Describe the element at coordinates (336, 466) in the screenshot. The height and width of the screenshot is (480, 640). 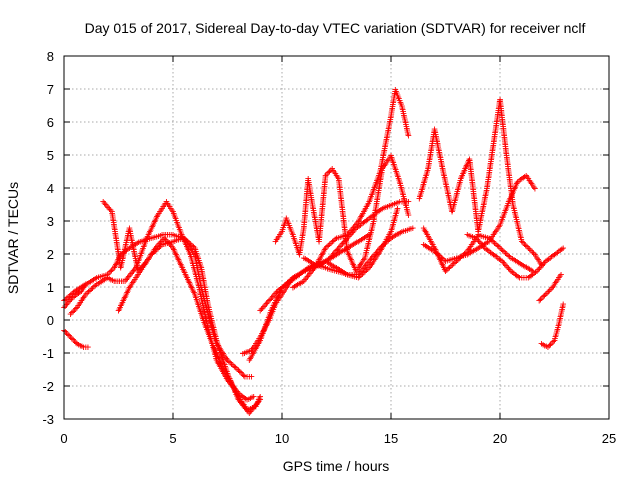
I see `x-axis-label: GPS time / hours` at that location.